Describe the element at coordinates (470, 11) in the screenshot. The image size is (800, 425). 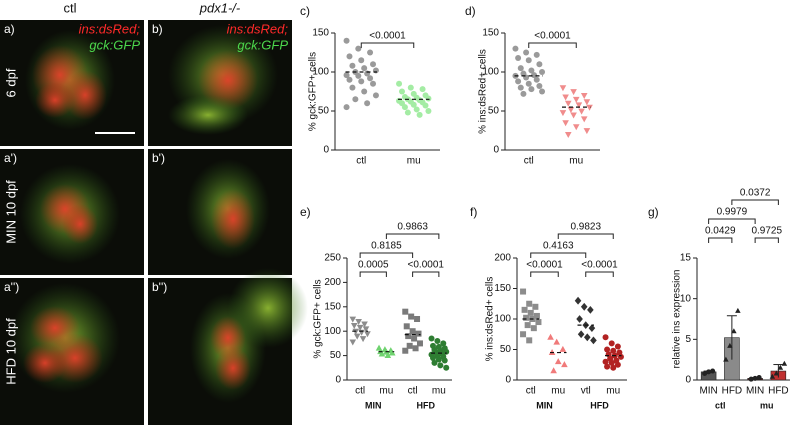
I see `panel-letter: d)` at that location.